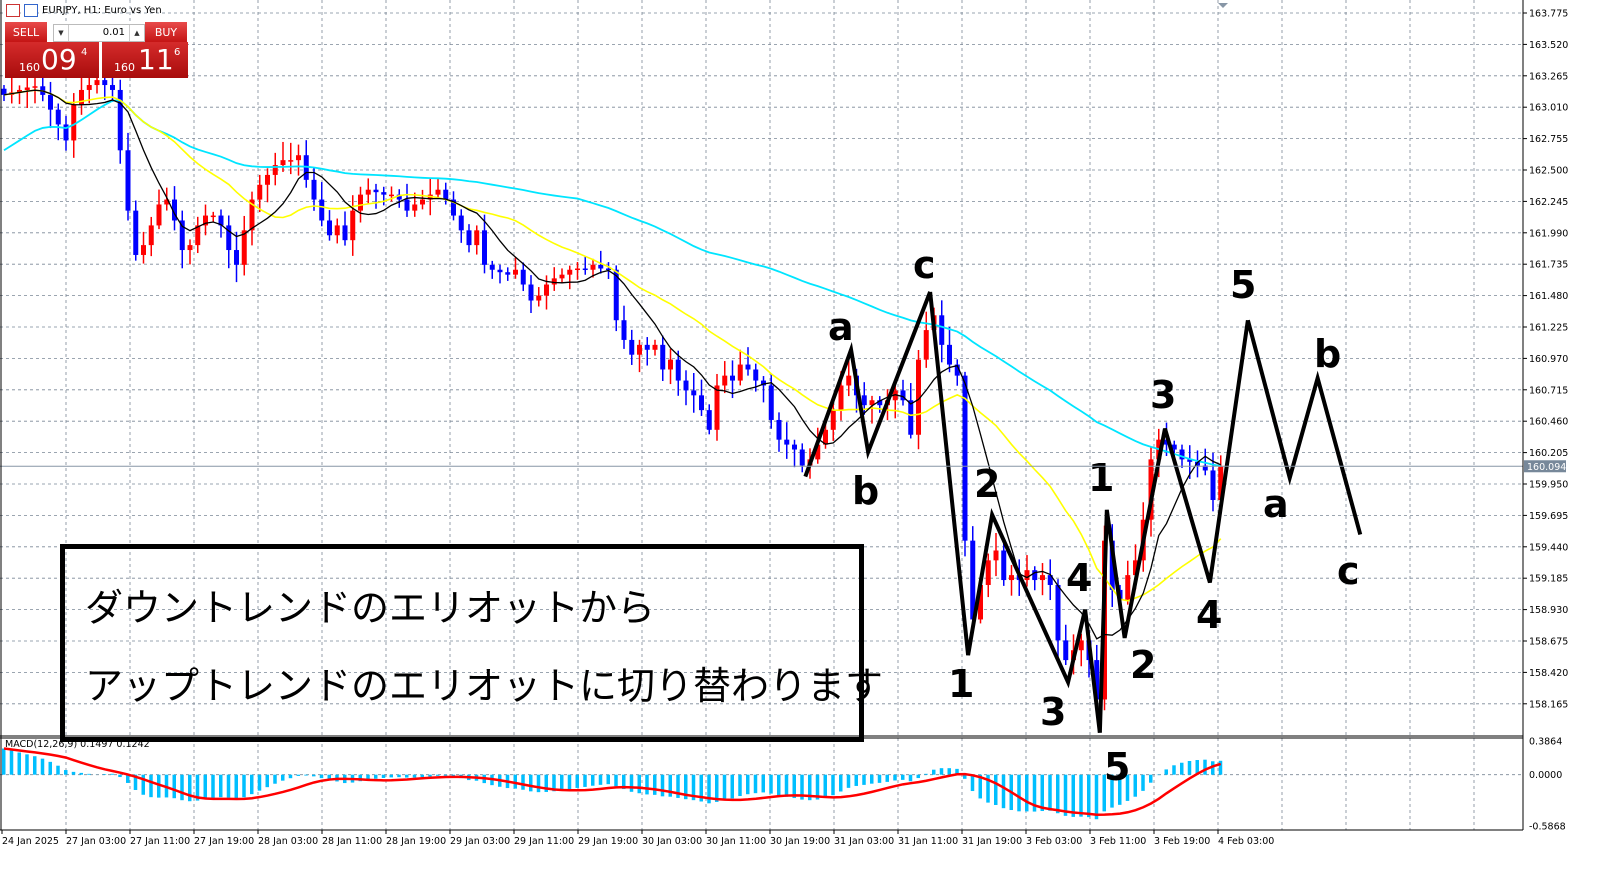 This screenshot has width=1622, height=880. I want to click on lot-size-input: 0.01, so click(99, 33).